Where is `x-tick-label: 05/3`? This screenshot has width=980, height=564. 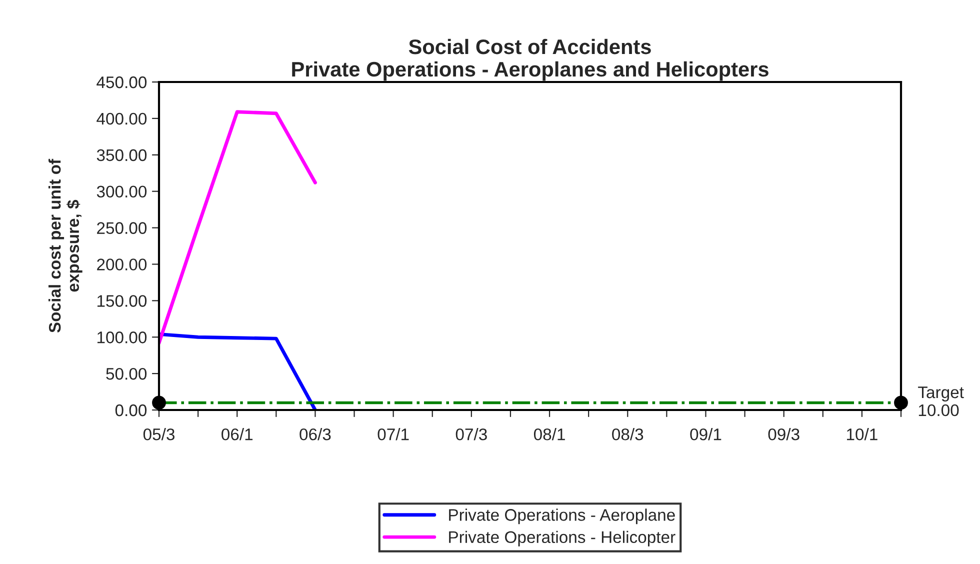
x-tick-label: 05/3 is located at coordinates (158, 434).